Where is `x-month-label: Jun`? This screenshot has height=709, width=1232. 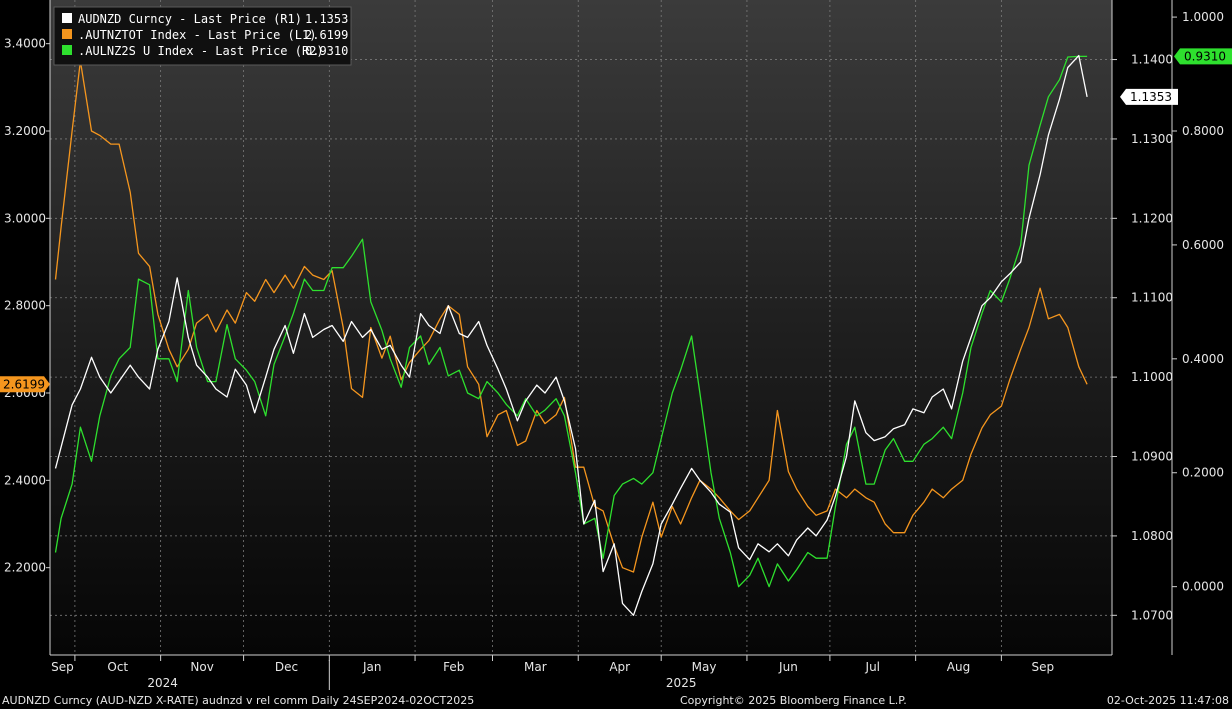 x-month-label: Jun is located at coordinates (788, 667).